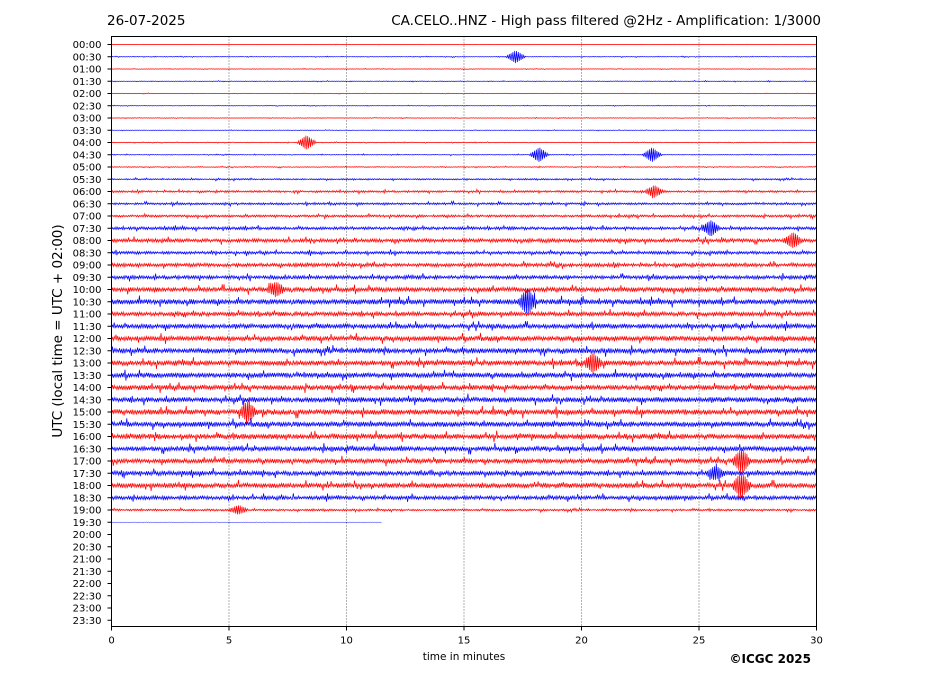 This screenshot has height=696, width=927. Describe the element at coordinates (464, 228) in the screenshot. I see `trace-row-07:30` at that location.